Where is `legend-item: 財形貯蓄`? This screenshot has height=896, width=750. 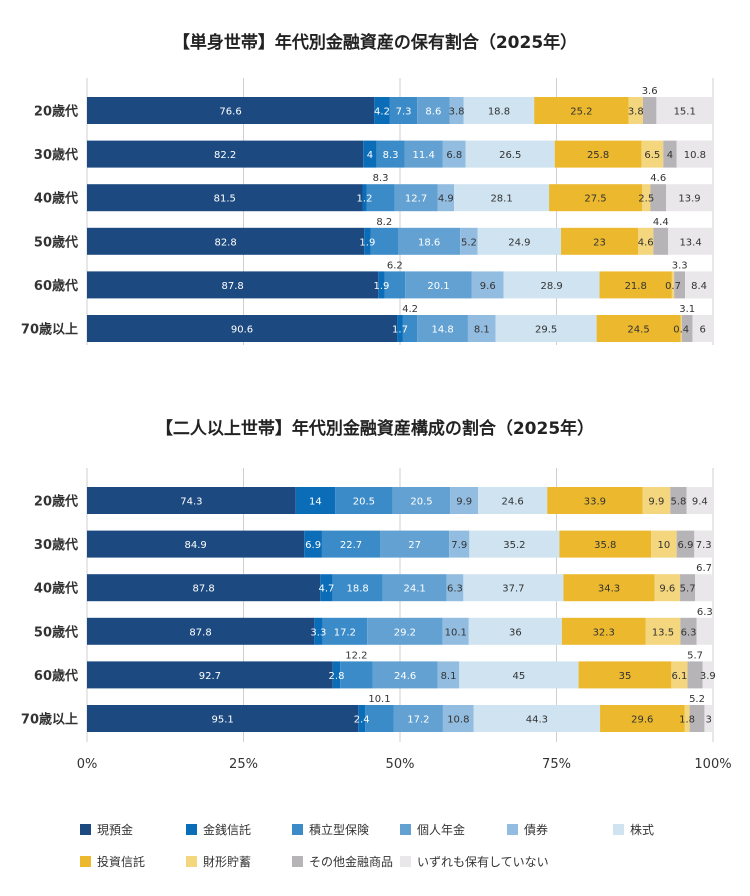 legend-item: 財形貯蓄 is located at coordinates (218, 861).